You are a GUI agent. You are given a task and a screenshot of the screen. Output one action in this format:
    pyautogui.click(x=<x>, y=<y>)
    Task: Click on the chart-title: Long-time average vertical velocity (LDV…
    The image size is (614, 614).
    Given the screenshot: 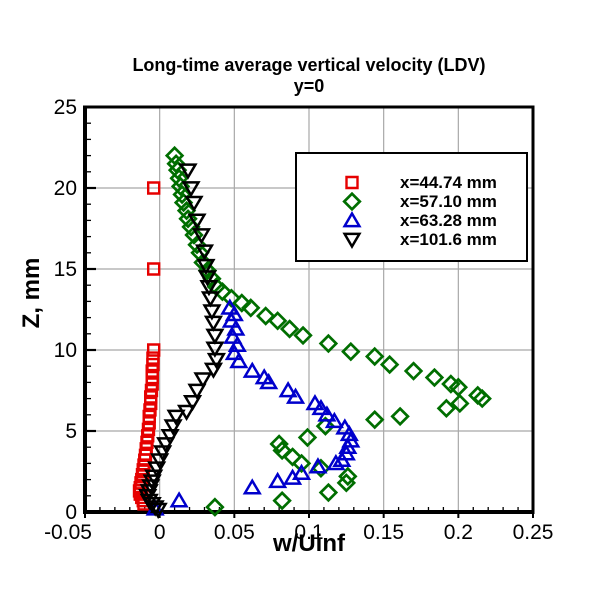 What is the action you would take?
    pyautogui.click(x=309, y=65)
    